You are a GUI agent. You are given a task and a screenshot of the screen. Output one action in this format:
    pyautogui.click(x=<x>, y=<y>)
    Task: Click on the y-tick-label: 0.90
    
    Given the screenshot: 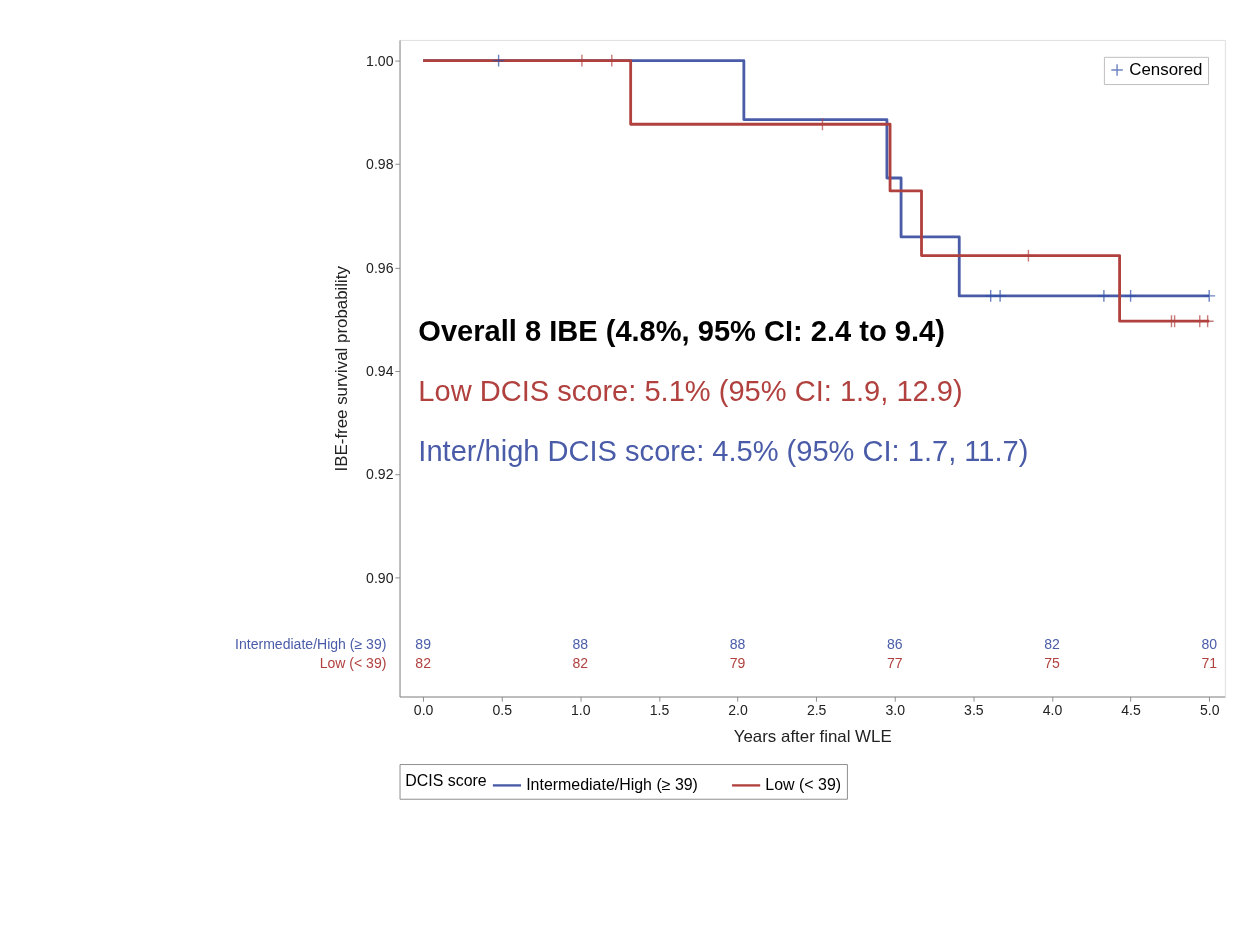 What is the action you would take?
    pyautogui.click(x=380, y=577)
    